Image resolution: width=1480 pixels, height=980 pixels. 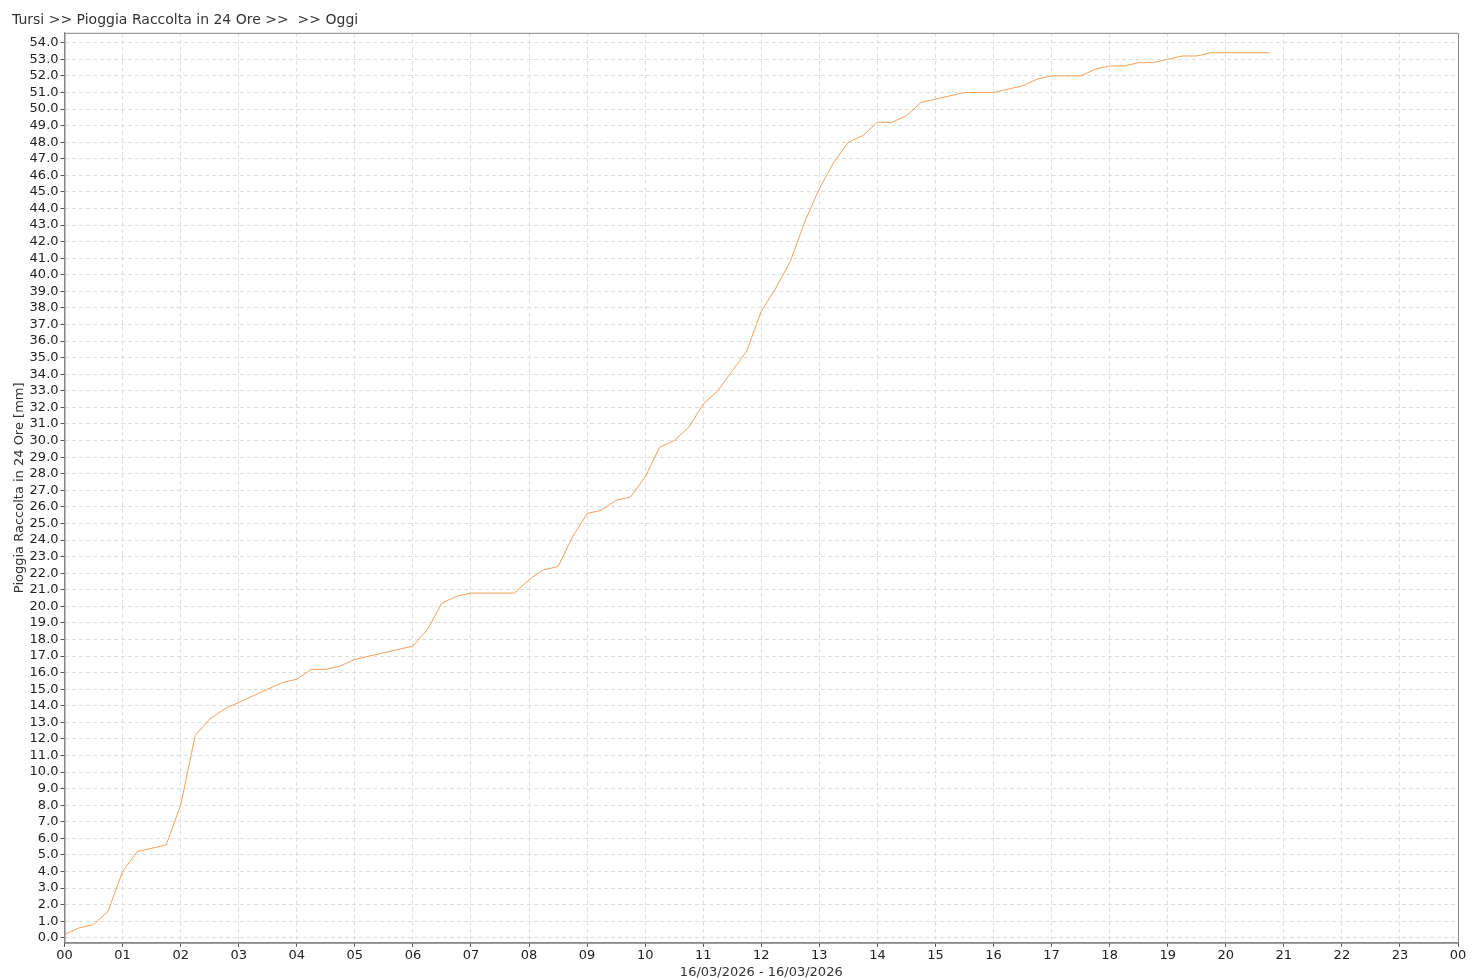 What do you see at coordinates (819, 954) in the screenshot?
I see `x-tick-label: 13` at bounding box center [819, 954].